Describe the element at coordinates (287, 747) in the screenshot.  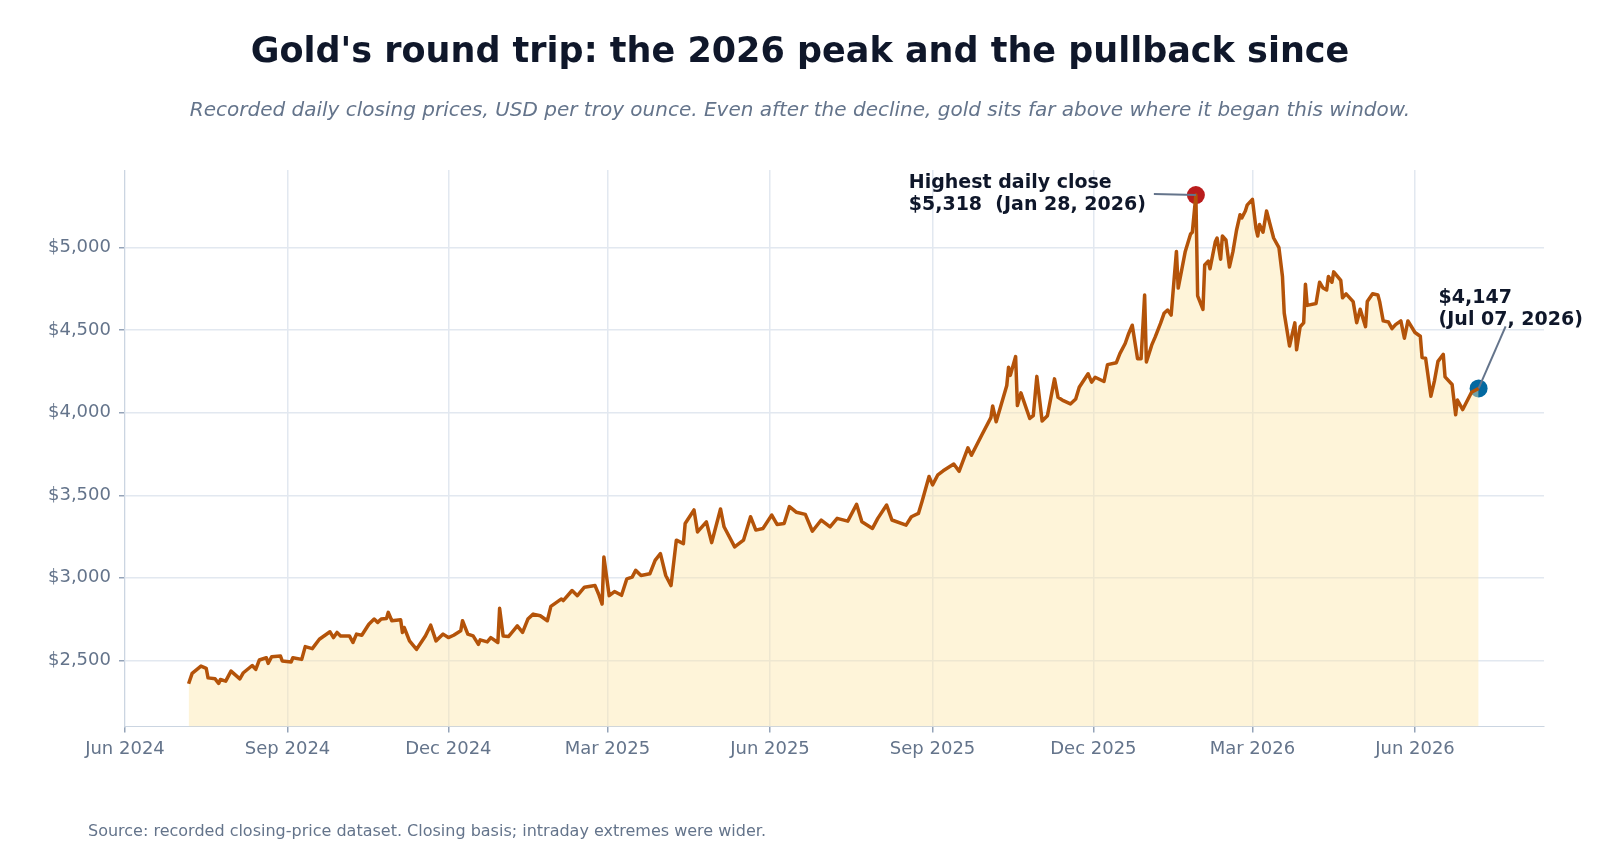
I see `x-tick-label: Sep 2024` at that location.